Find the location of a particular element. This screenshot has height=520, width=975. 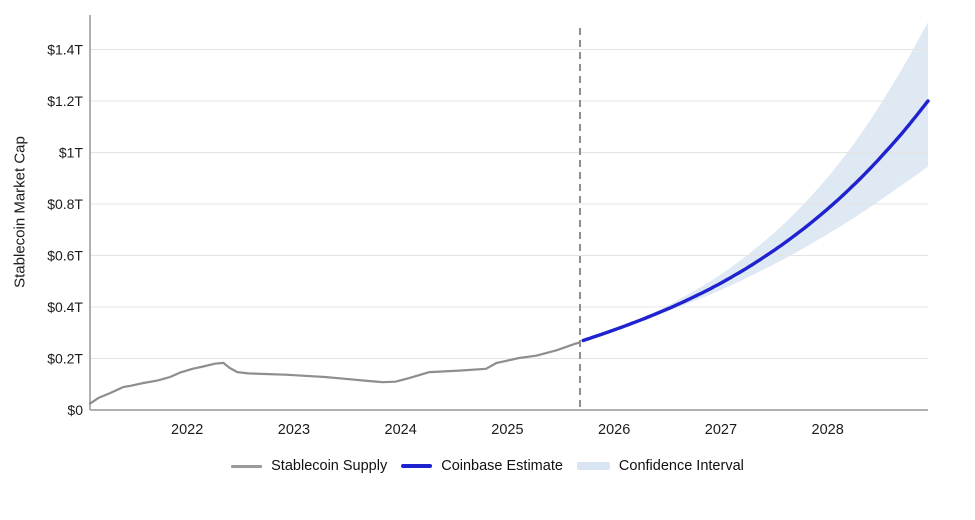

legend-item-confidence-interval: Confidence Interval is located at coordinates (660, 466).